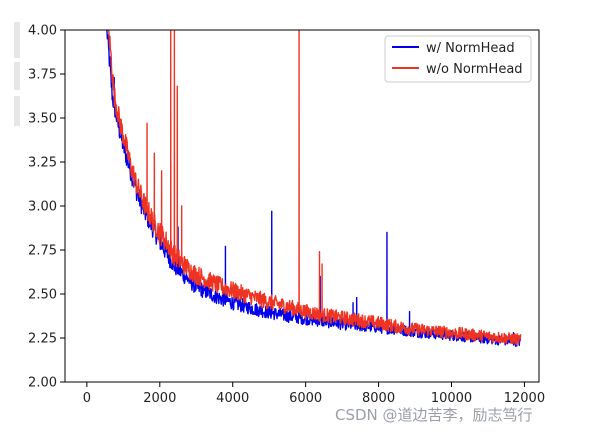 The image size is (602, 432). What do you see at coordinates (378, 398) in the screenshot?
I see `x-tick-label: 8000` at bounding box center [378, 398].